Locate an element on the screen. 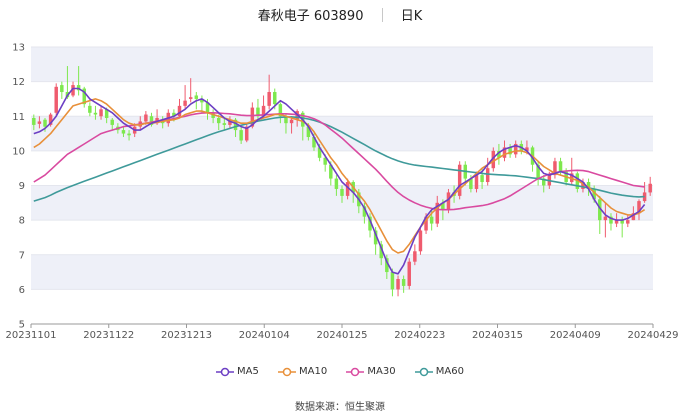 The width and height of the screenshot is (680, 413). legend-item-ma5: MA5 is located at coordinates (237, 371).